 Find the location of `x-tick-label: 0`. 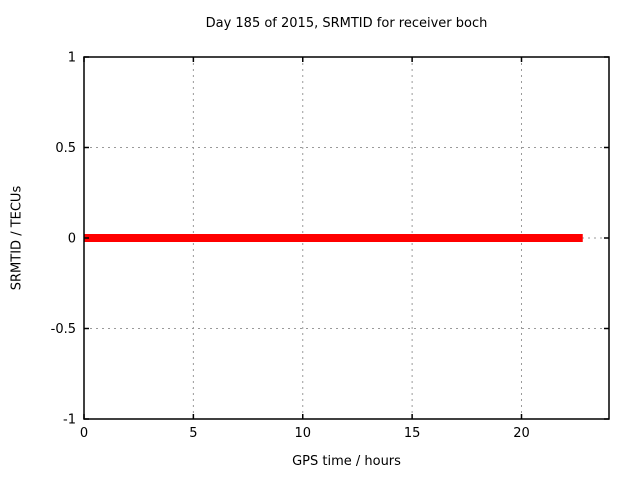

x-tick-label: 0 is located at coordinates (84, 433).